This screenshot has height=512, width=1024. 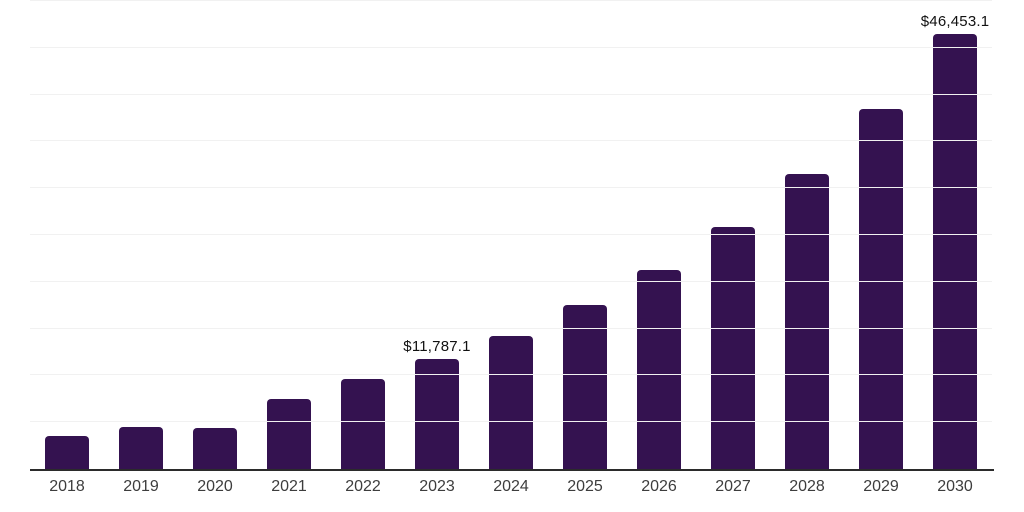 I want to click on x-tick-2029: 2029, so click(x=881, y=486).